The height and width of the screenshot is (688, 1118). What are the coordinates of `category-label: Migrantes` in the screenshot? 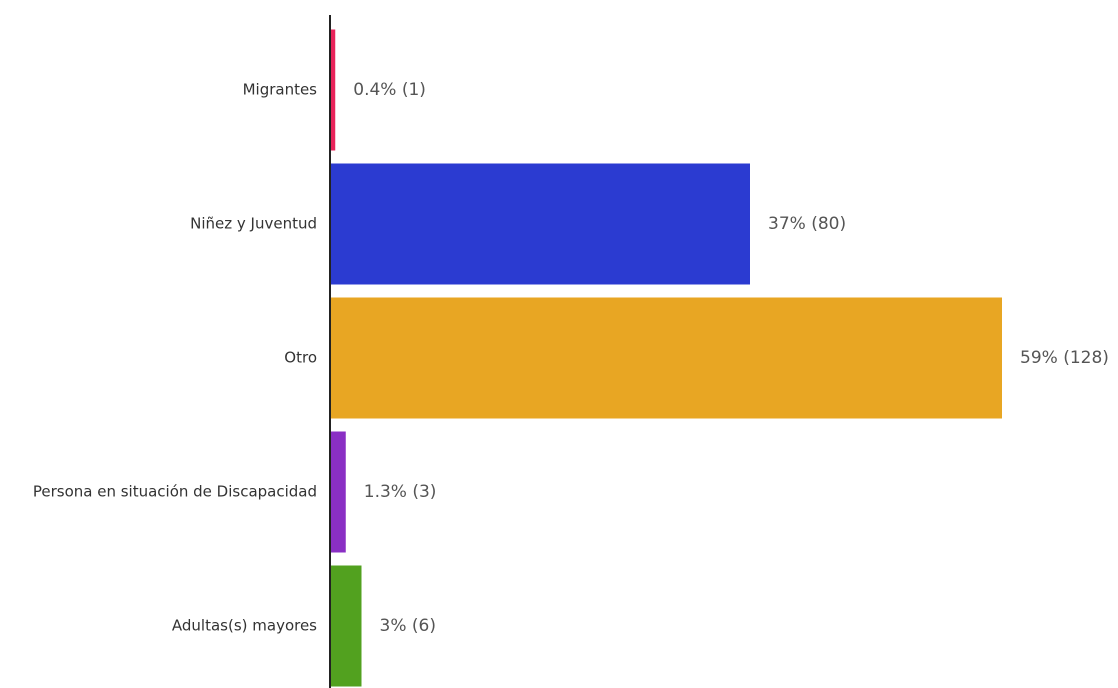 It's located at (280, 90).